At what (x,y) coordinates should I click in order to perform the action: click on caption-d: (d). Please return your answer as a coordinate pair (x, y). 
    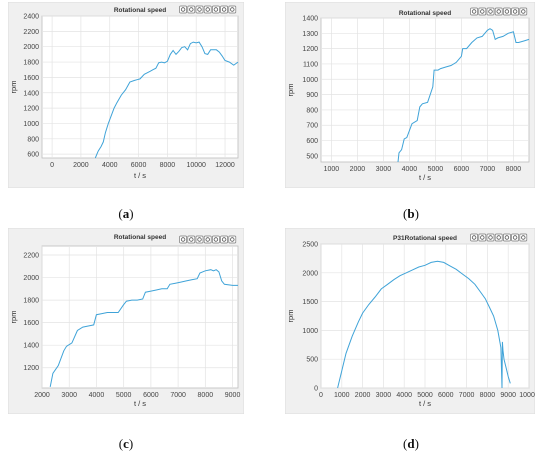
    Looking at the image, I should click on (411, 443).